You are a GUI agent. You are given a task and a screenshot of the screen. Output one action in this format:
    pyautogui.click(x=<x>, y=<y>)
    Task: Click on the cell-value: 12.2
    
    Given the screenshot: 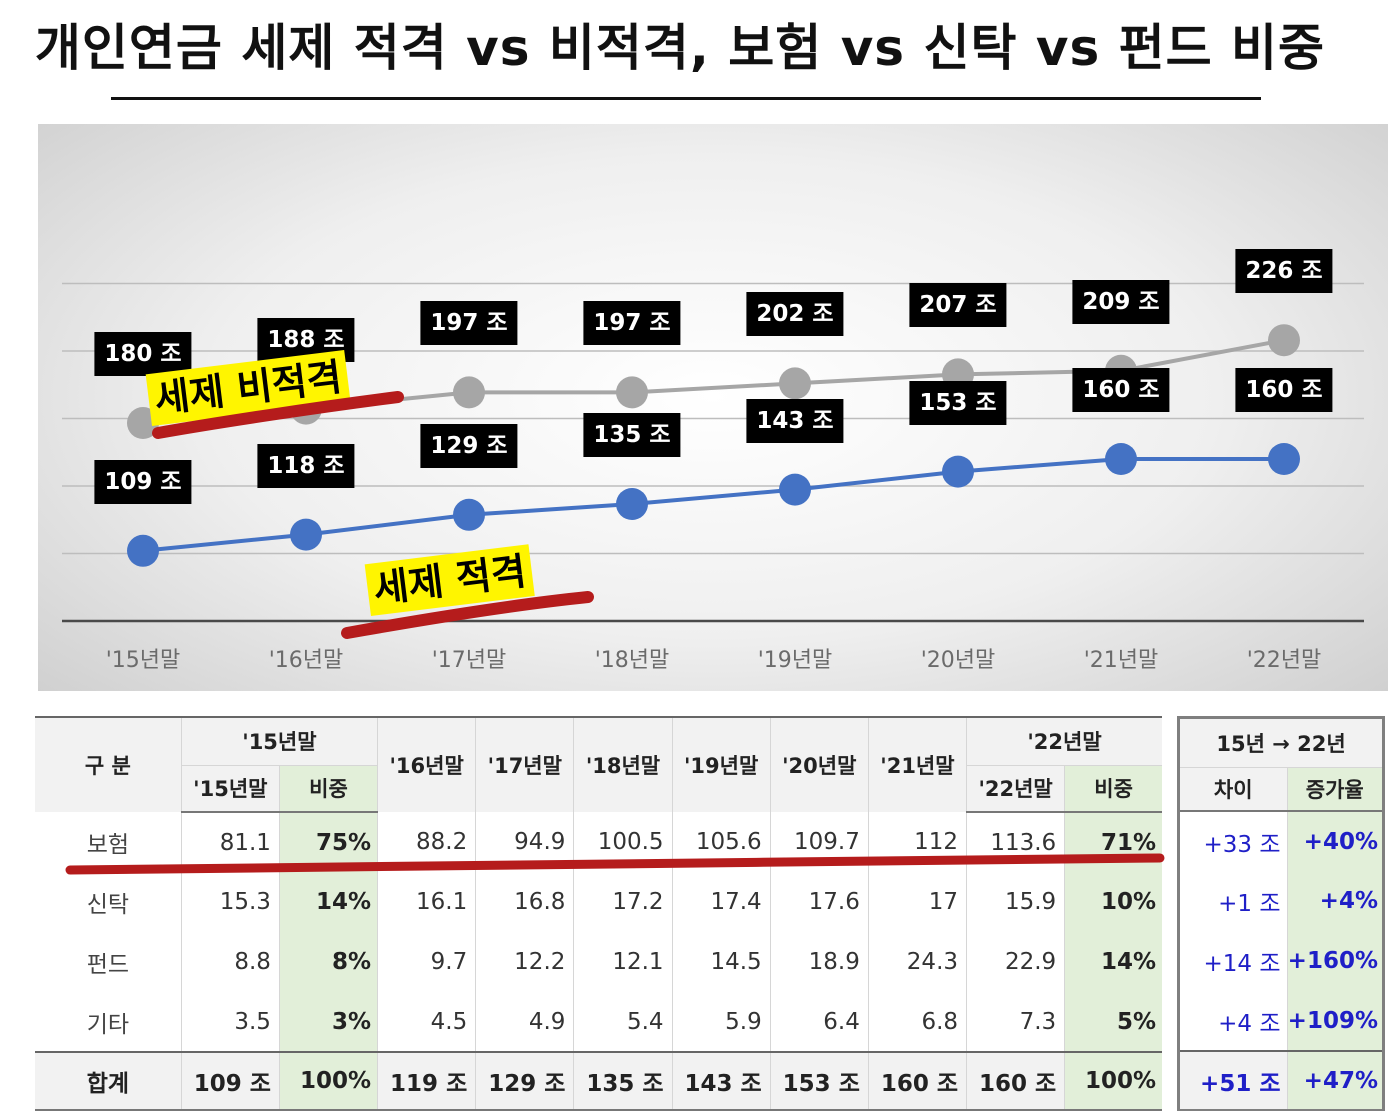 What is the action you would take?
    pyautogui.click(x=525, y=962)
    